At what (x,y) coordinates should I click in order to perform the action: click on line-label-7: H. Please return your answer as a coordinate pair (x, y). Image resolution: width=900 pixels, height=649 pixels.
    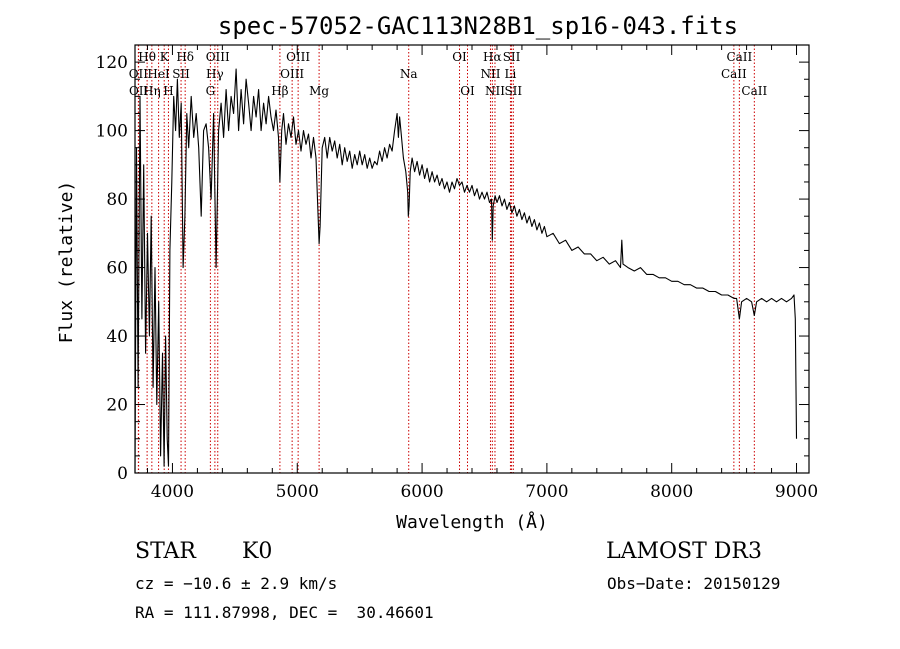
    Looking at the image, I should click on (168, 91).